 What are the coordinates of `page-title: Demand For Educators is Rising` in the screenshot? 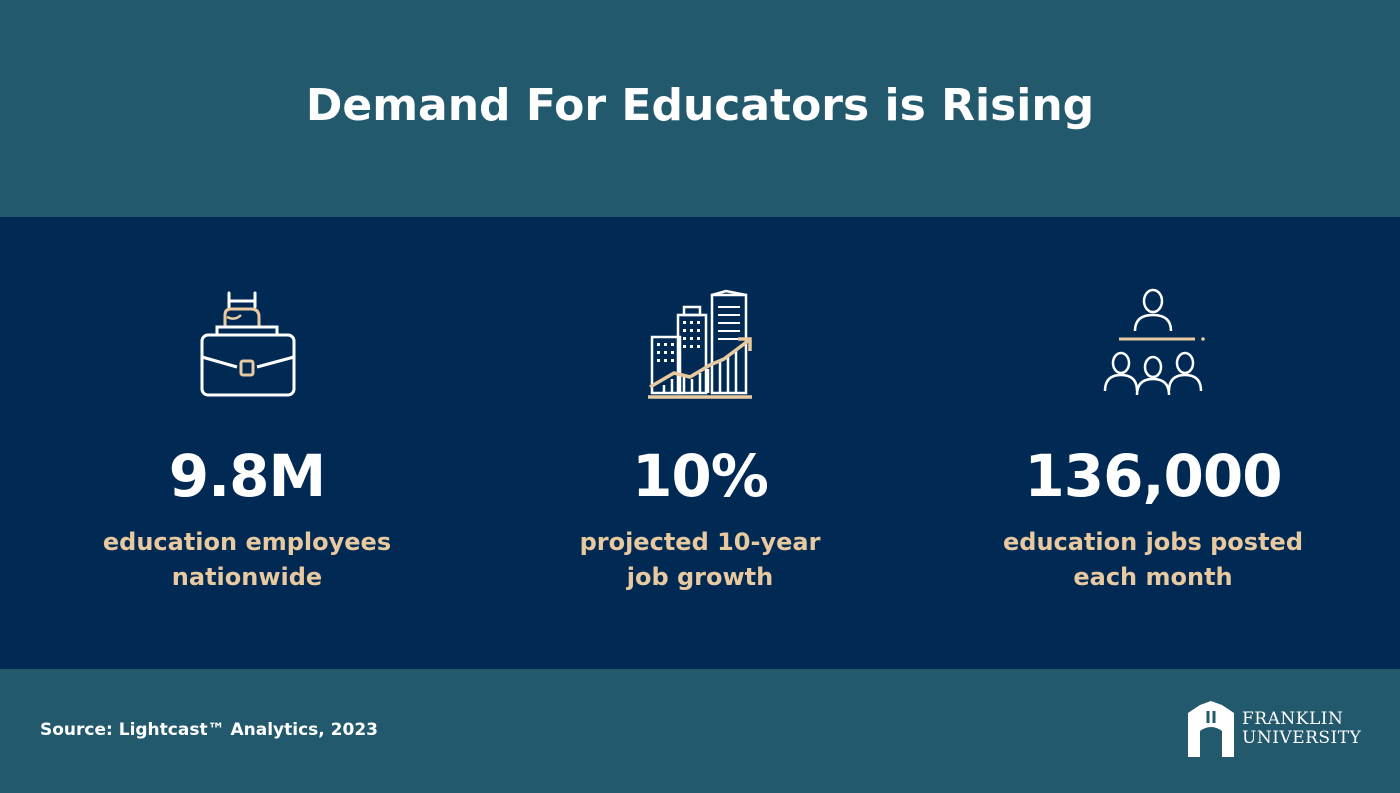 It's located at (700, 105).